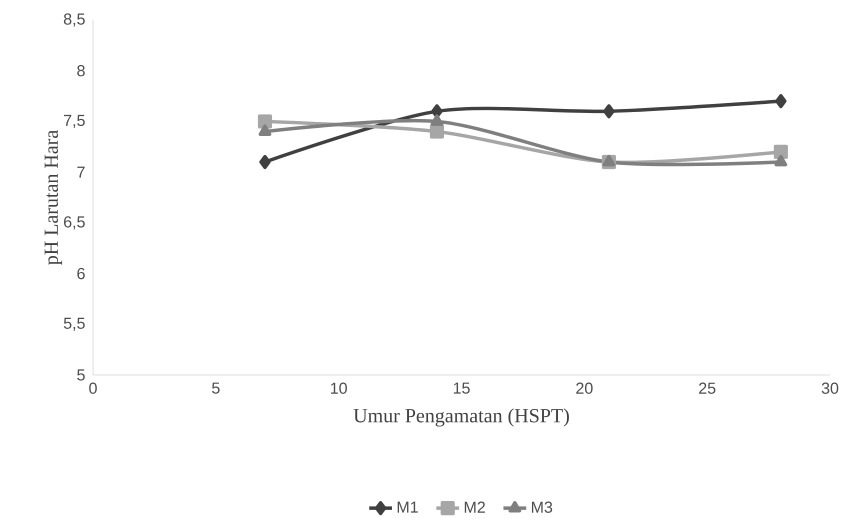  Describe the element at coordinates (81, 375) in the screenshot. I see `y-tick-label: 5` at that location.